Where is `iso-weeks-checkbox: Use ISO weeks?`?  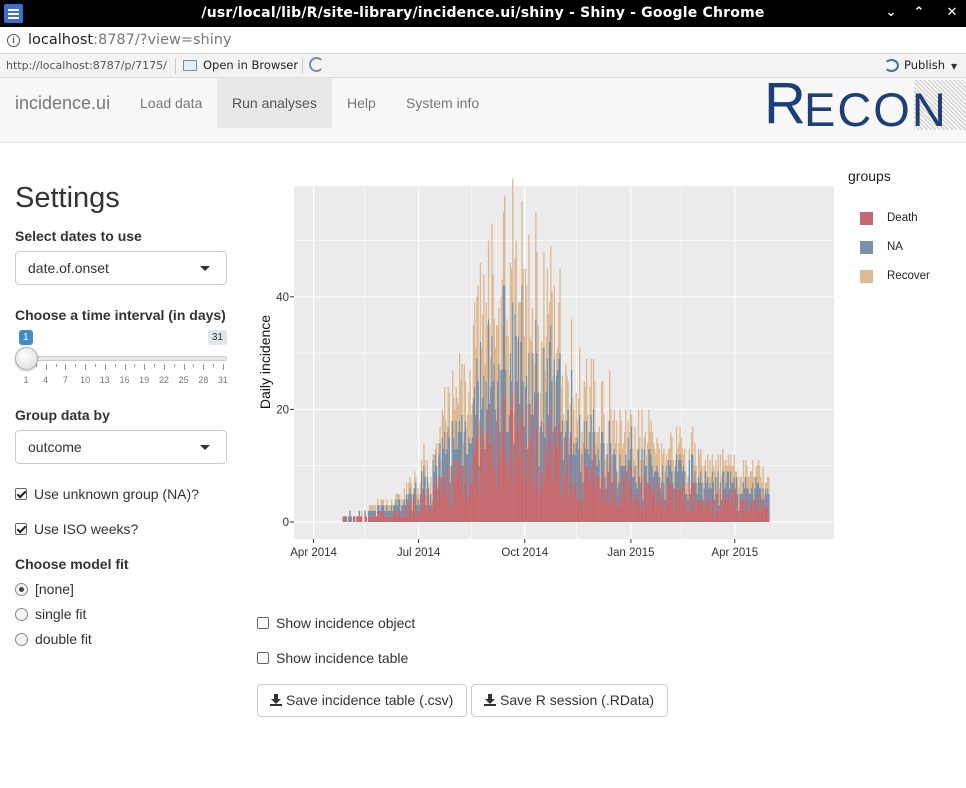
iso-weeks-checkbox: Use ISO weeks? is located at coordinates (76, 529).